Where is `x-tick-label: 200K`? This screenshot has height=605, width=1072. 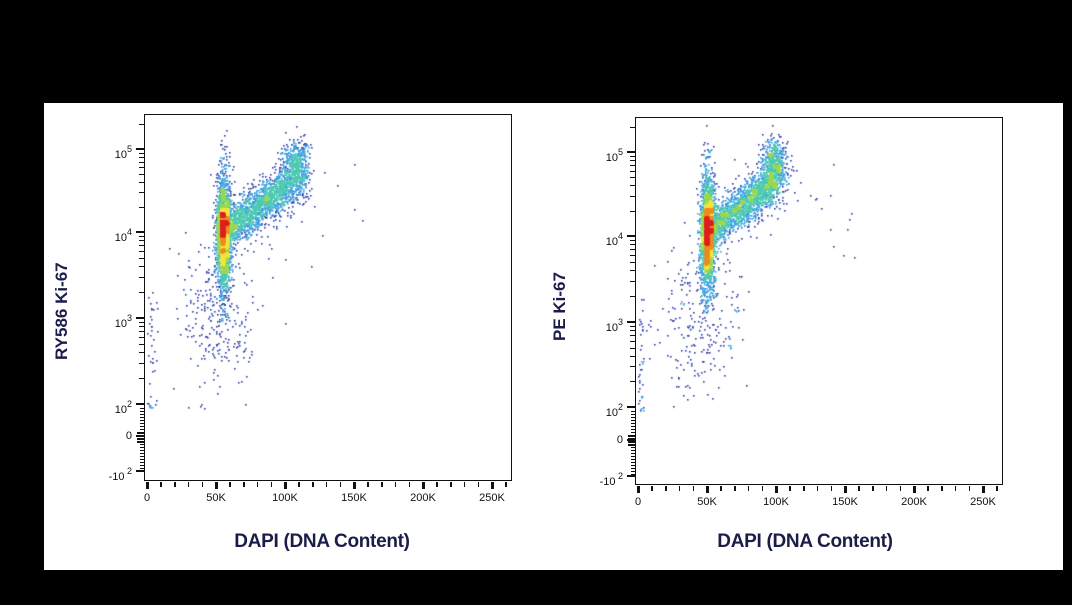
x-tick-label: 200K is located at coordinates (914, 502).